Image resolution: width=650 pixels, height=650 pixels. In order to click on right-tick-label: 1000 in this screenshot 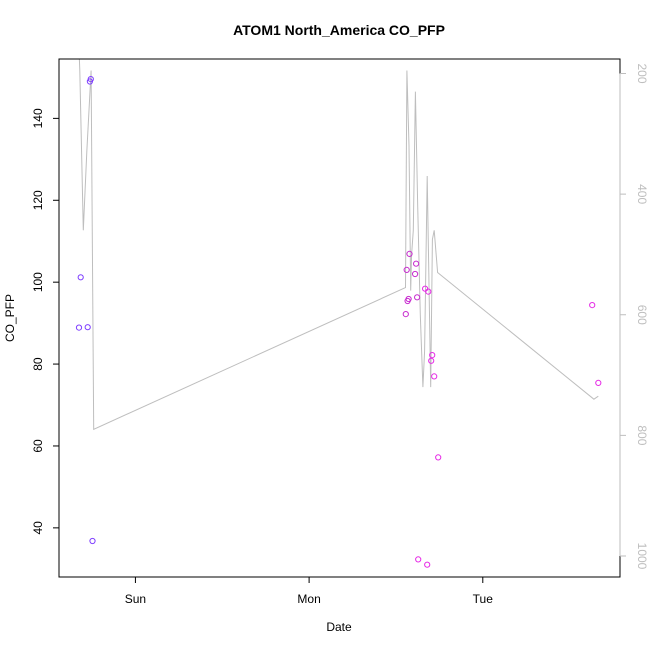, I will do `click(642, 556)`.